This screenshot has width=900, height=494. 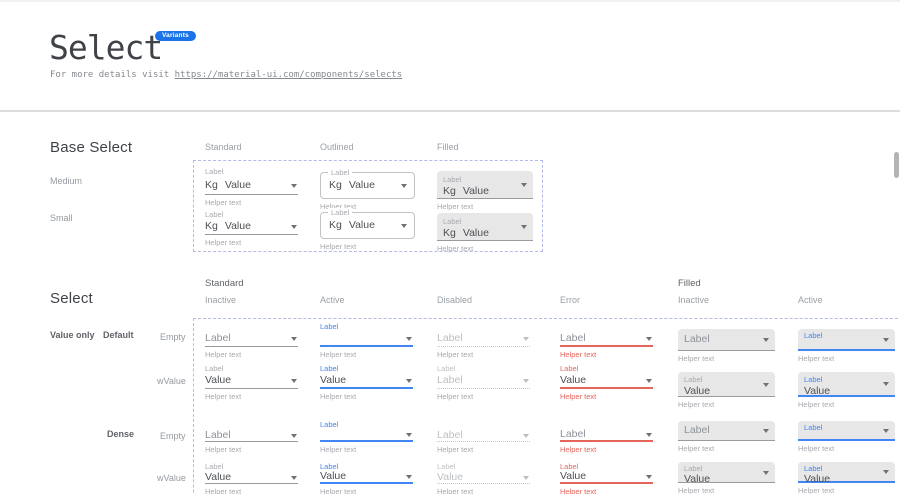 I want to click on select-standard-error-empty: Label, so click(x=606, y=339).